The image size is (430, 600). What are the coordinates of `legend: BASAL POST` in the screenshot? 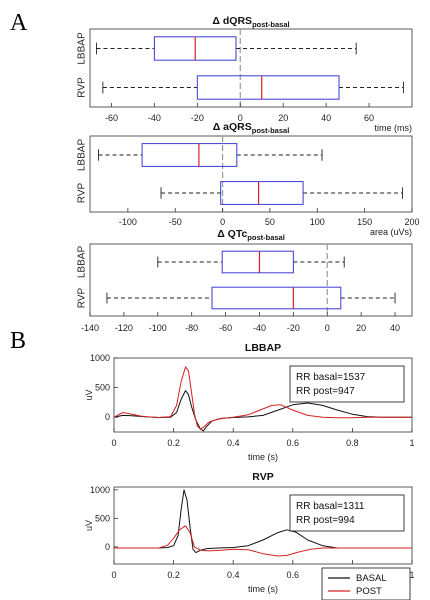 It's located at (366, 583).